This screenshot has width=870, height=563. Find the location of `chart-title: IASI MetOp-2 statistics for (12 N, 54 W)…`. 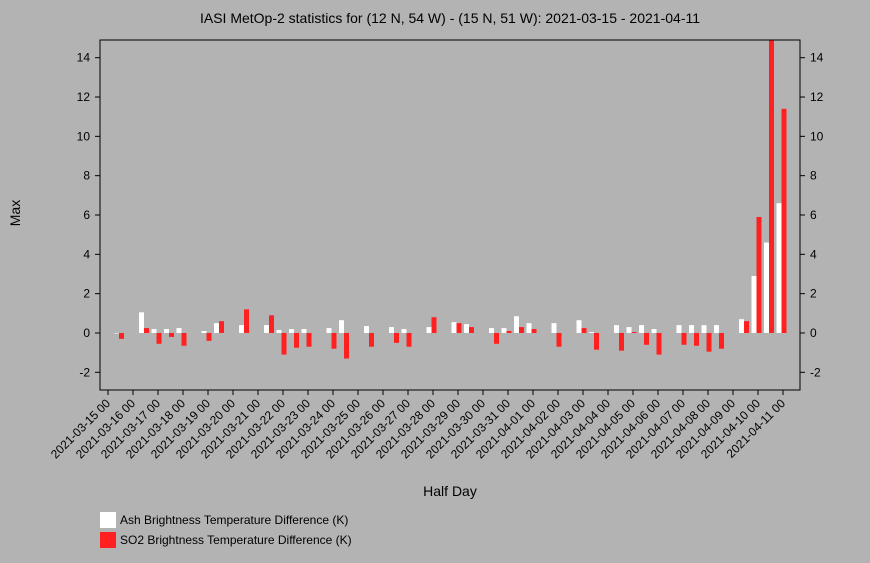

chart-title: IASI MetOp-2 statistics for (12 N, 54 W)… is located at coordinates (450, 18).